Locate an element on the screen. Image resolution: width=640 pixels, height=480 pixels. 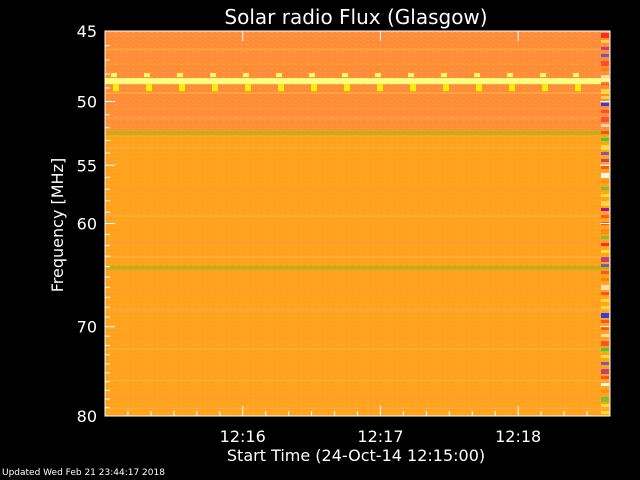
y-tick-label: 45 is located at coordinates (87, 31).